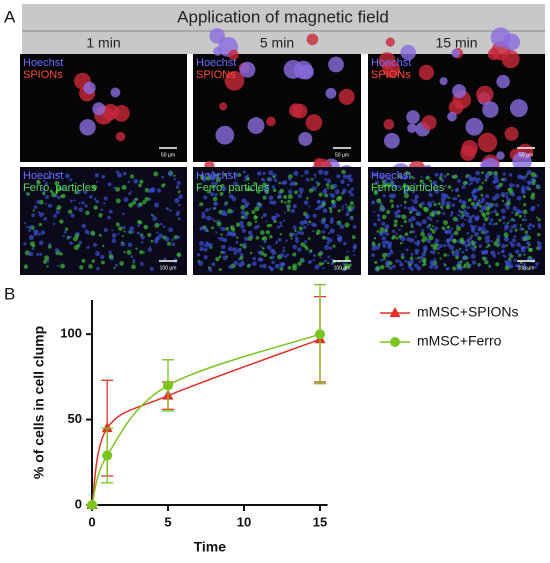 This screenshot has height=563, width=550. Describe the element at coordinates (526, 155) in the screenshot. I see `scale-label: 50 µm` at that location.